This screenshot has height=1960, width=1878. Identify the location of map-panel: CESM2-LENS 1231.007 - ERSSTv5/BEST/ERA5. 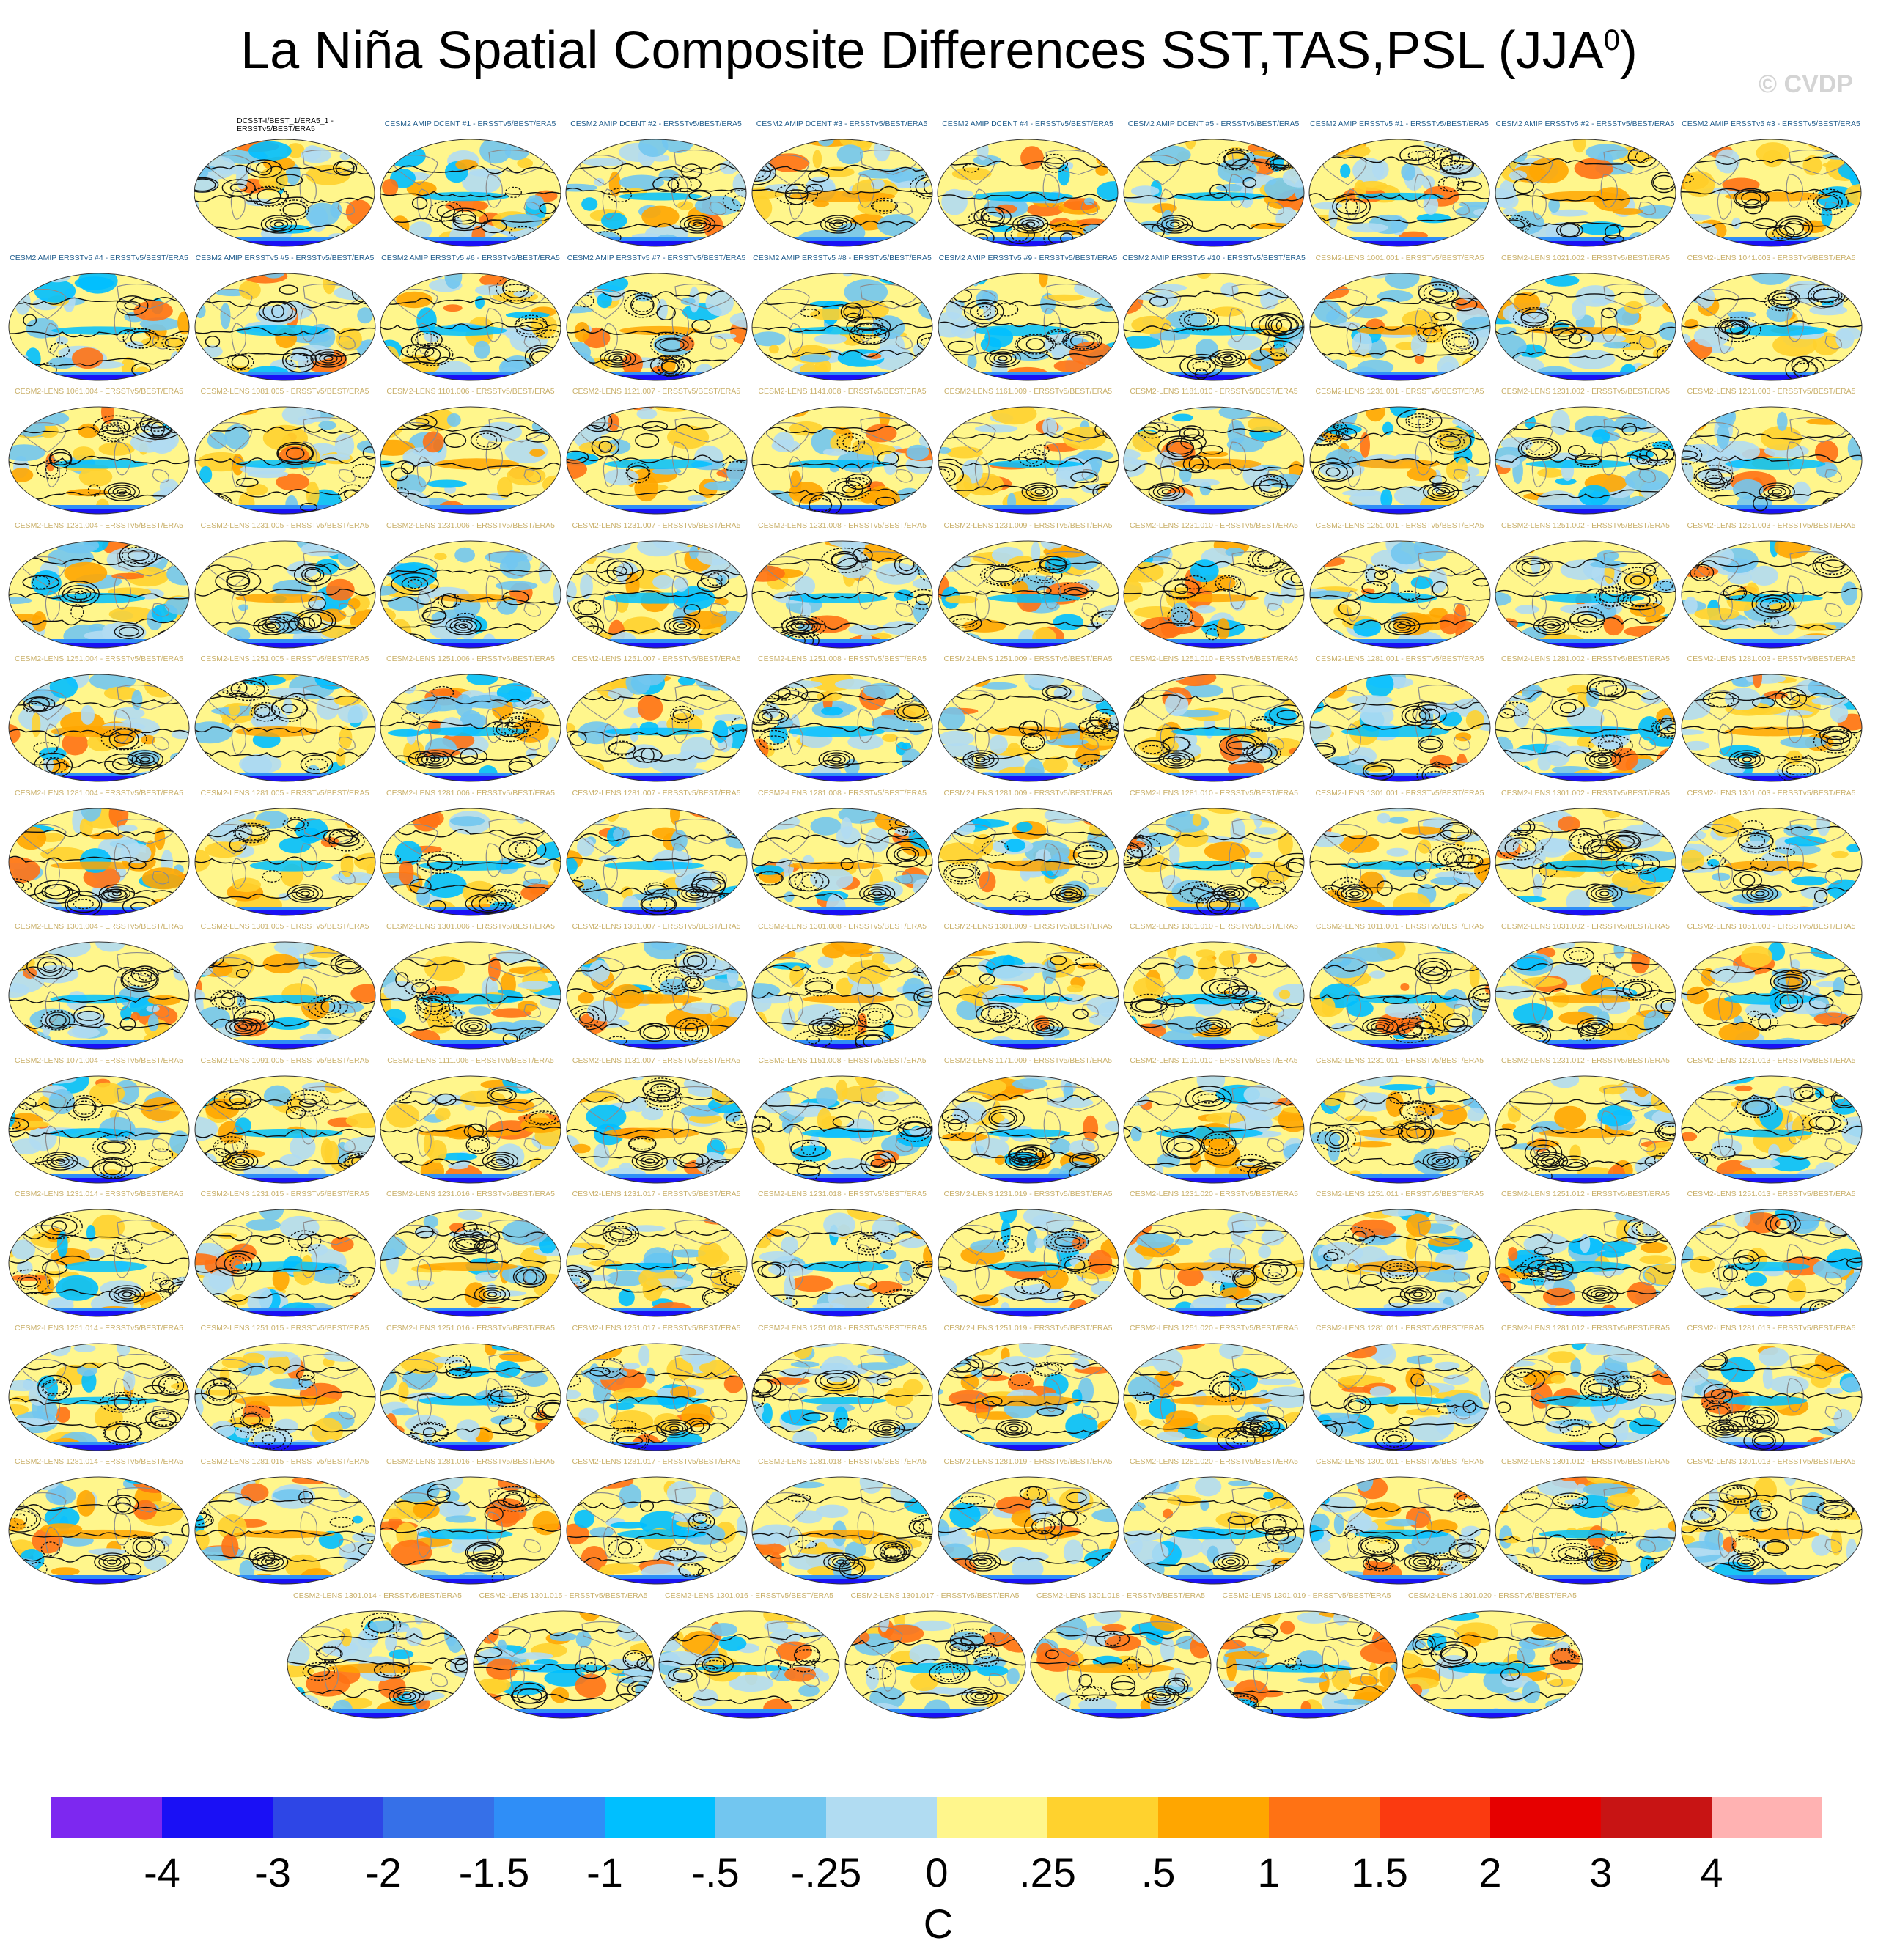
(657, 586).